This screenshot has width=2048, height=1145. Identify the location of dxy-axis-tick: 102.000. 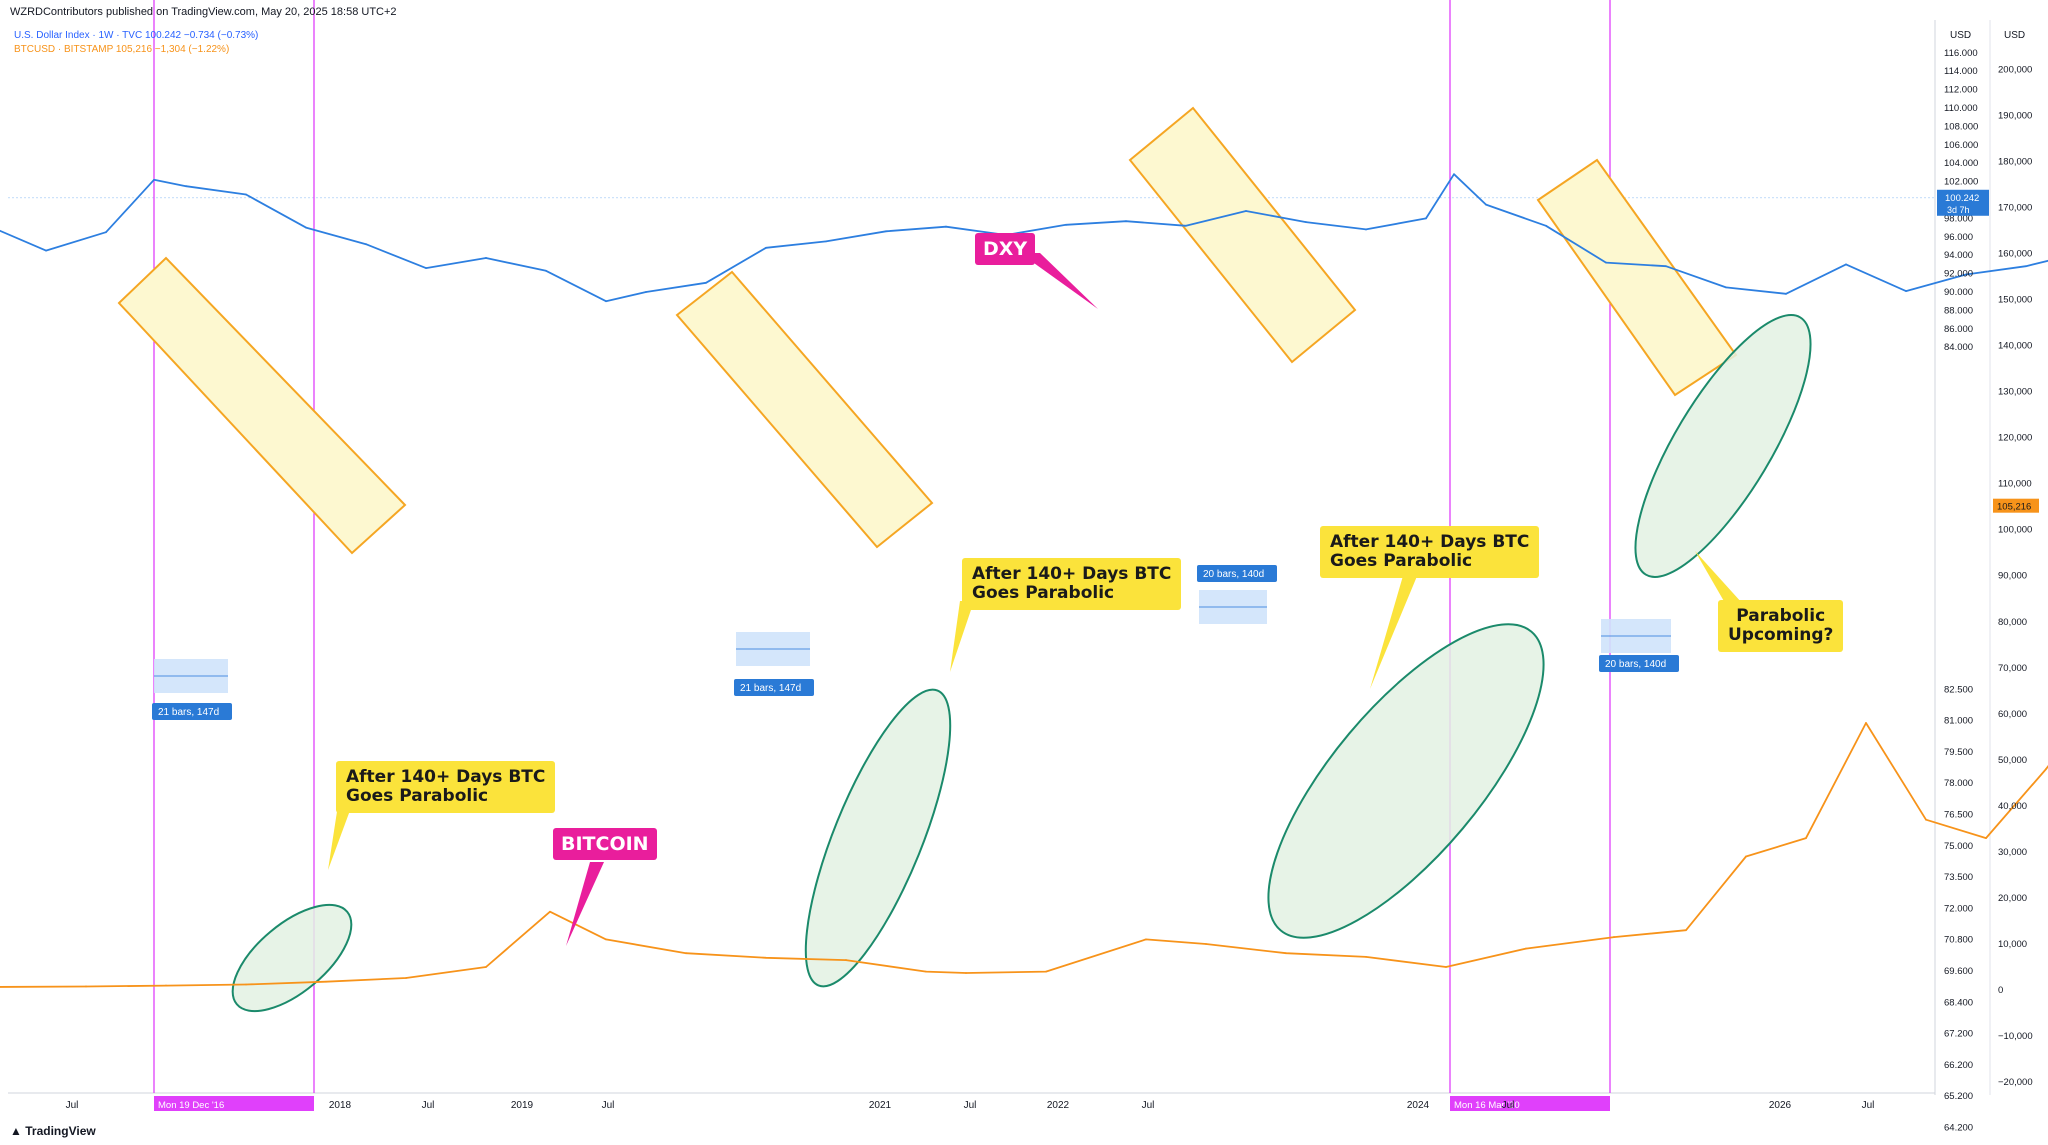
(1961, 182).